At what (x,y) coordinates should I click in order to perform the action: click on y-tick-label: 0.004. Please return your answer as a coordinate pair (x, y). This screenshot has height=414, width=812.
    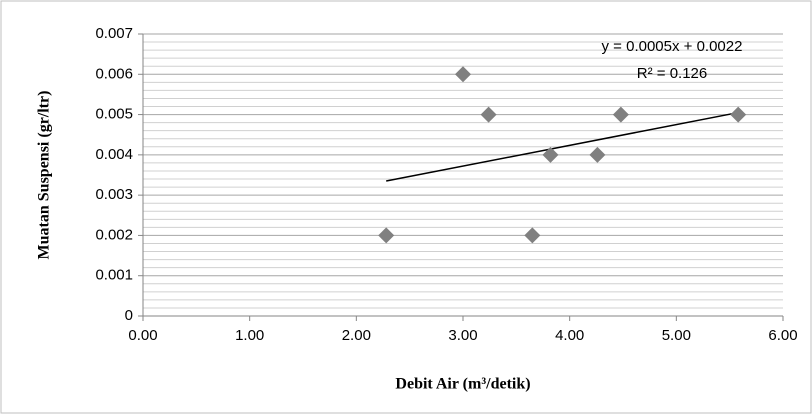
    Looking at the image, I should click on (114, 154).